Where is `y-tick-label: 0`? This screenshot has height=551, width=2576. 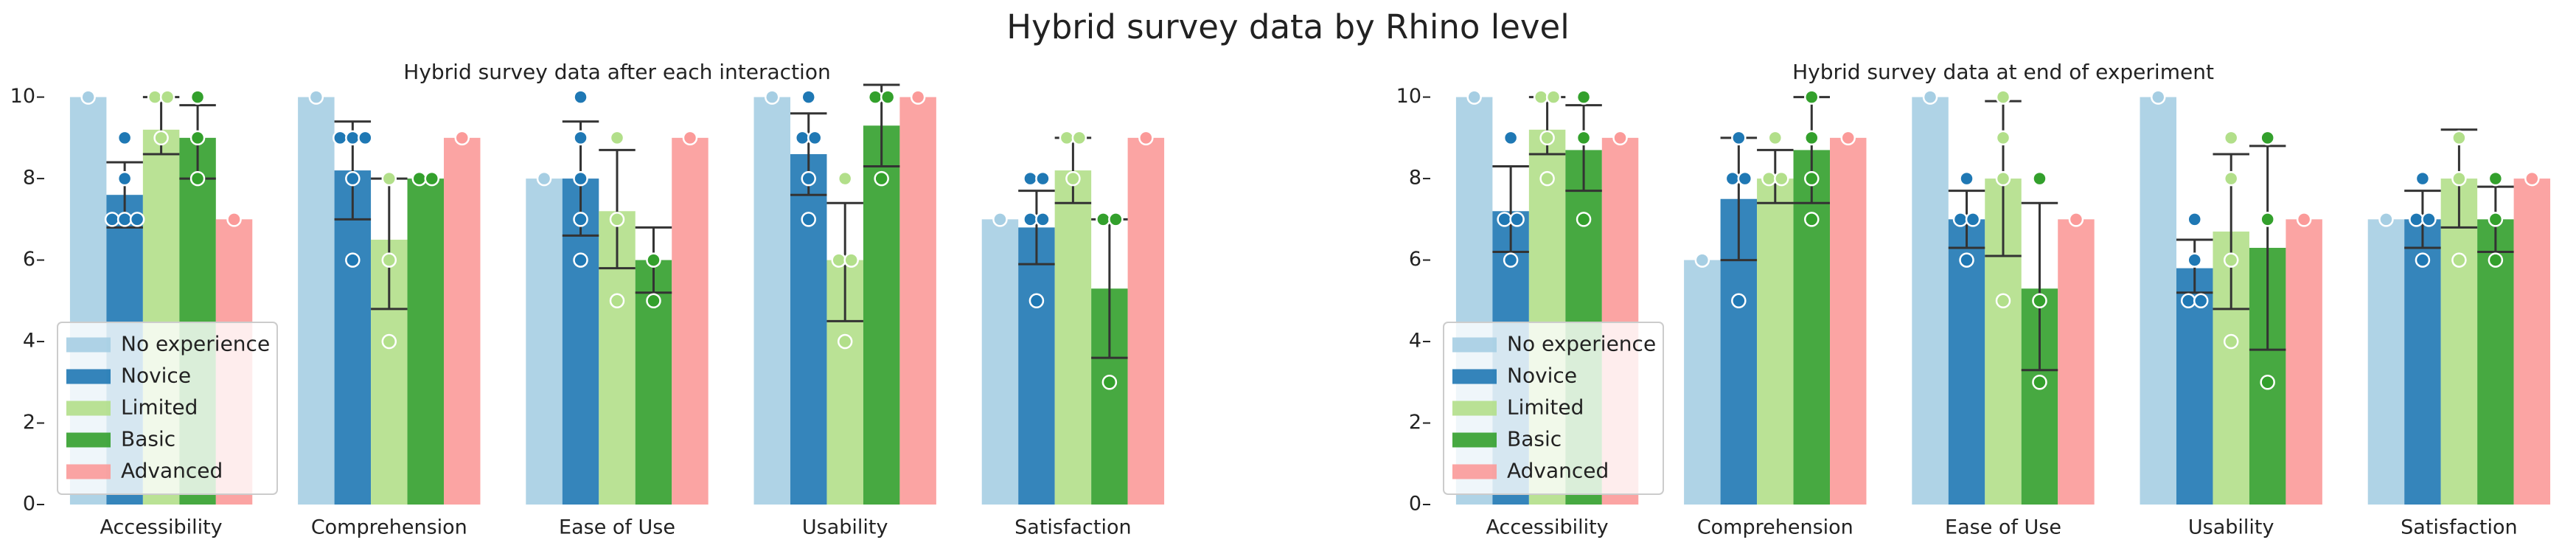 y-tick-label: 0 is located at coordinates (29, 505).